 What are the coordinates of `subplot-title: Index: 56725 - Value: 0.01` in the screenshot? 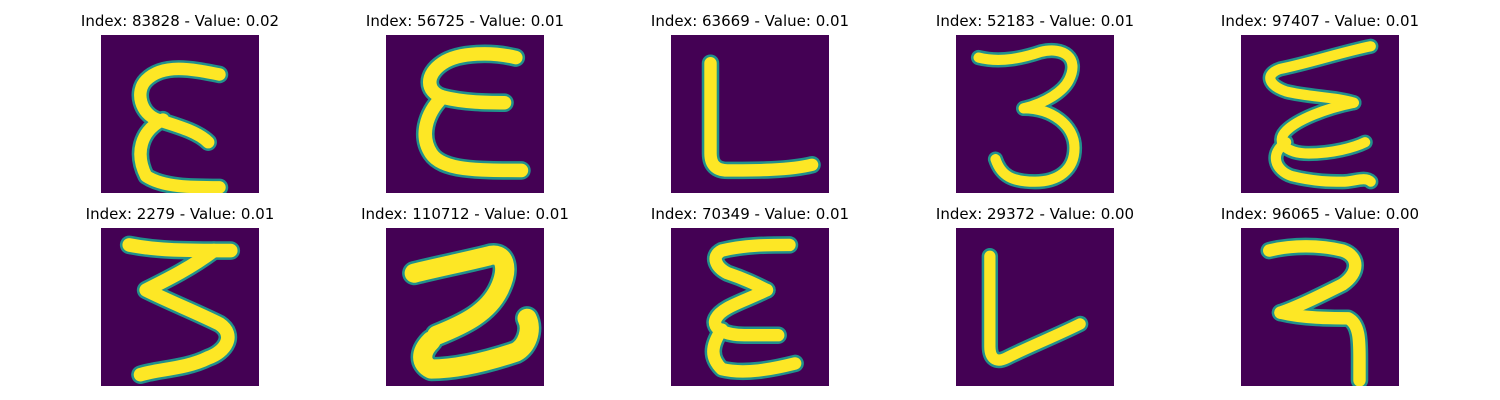 It's located at (465, 21).